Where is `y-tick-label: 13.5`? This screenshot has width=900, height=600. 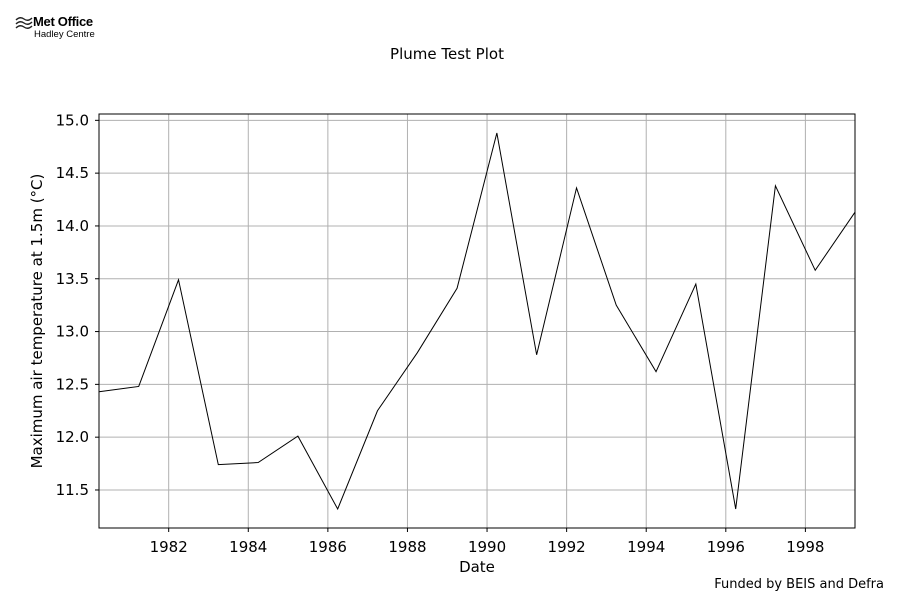
y-tick-label: 13.5 is located at coordinates (72, 279).